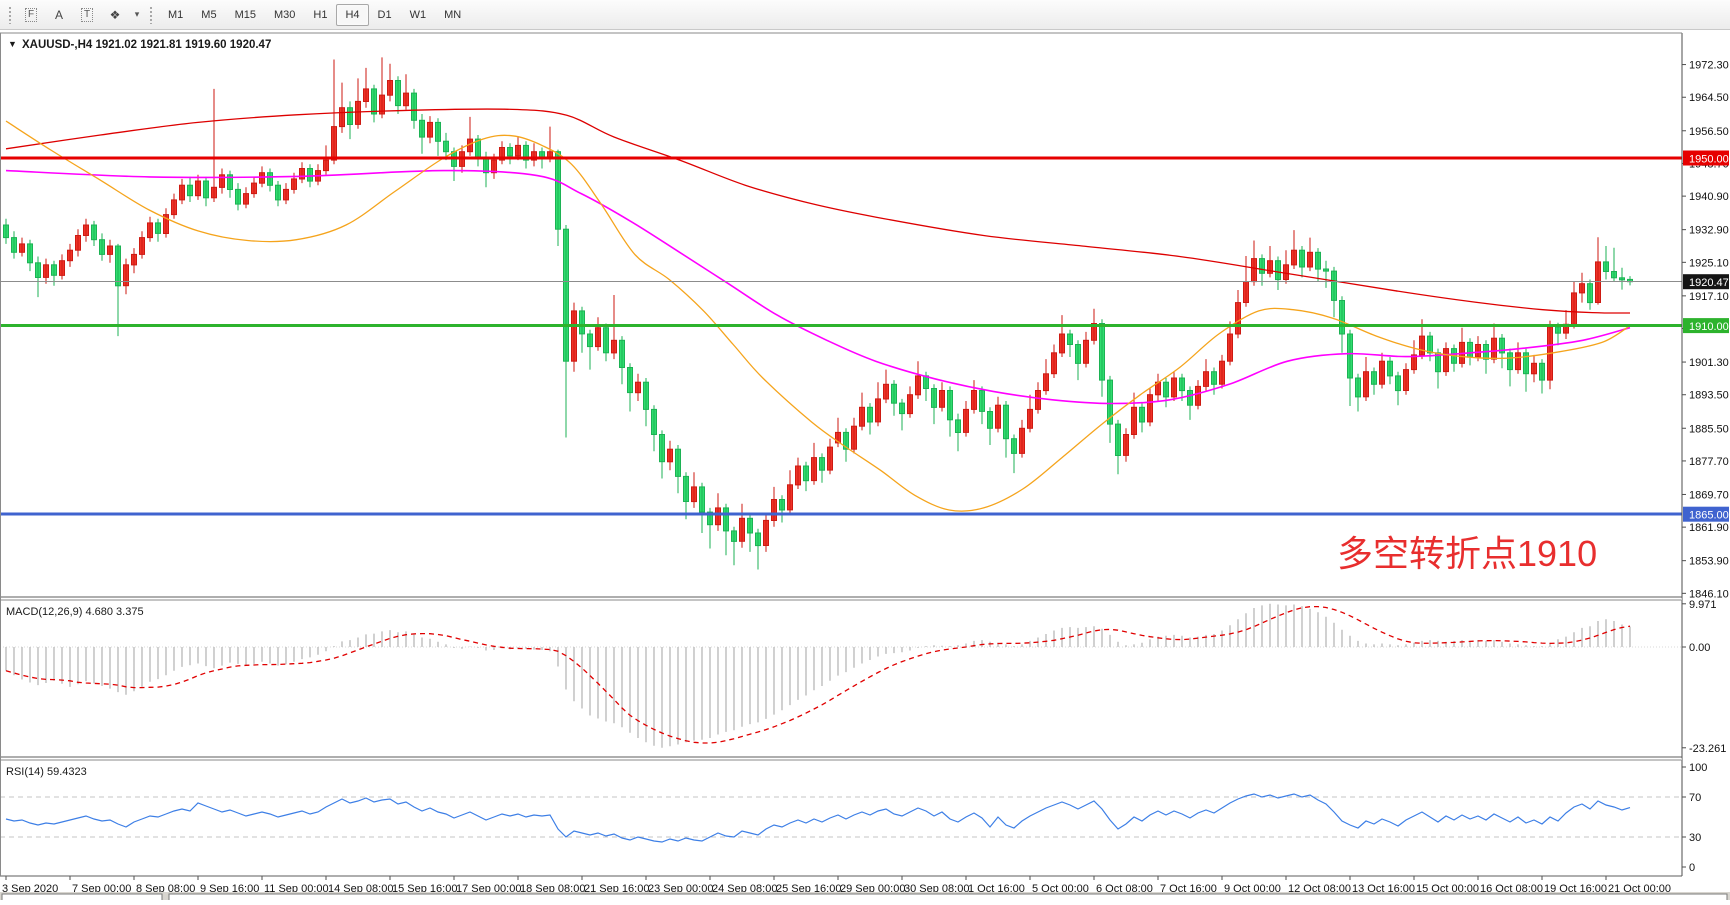  What do you see at coordinates (1709, 160) in the screenshot?
I see `price-badge-label: 1950.00` at bounding box center [1709, 160].